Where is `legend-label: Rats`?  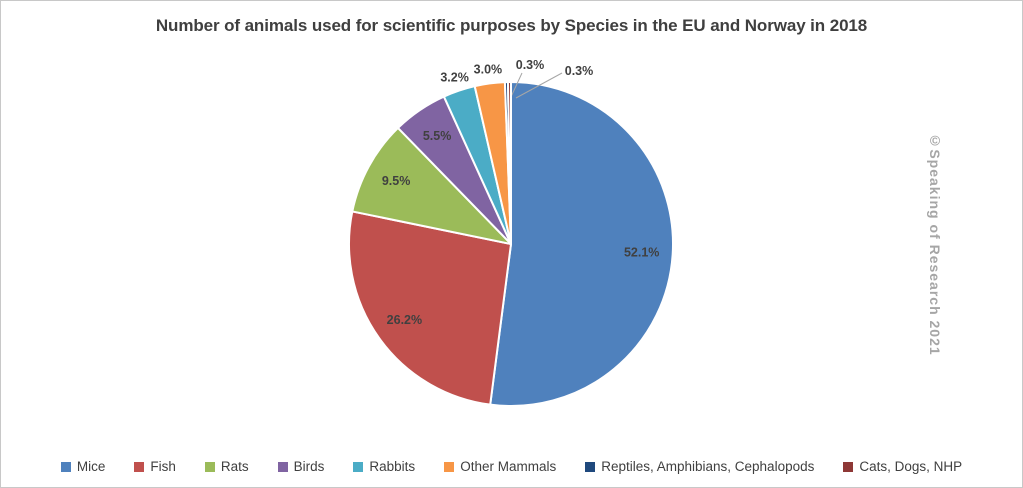
legend-label: Rats is located at coordinates (234, 466).